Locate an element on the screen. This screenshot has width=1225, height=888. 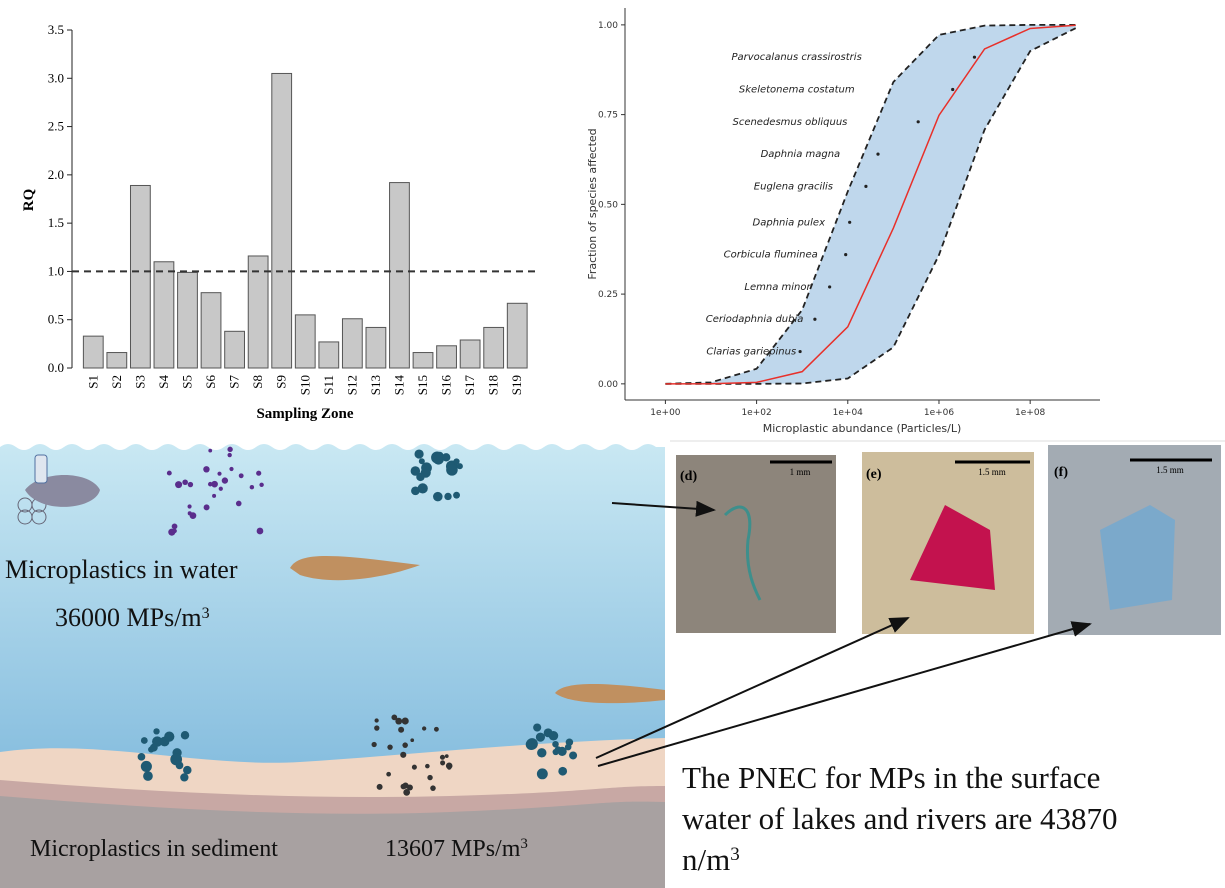
species-label: Corbicula fluminea is located at coordinates (771, 255).